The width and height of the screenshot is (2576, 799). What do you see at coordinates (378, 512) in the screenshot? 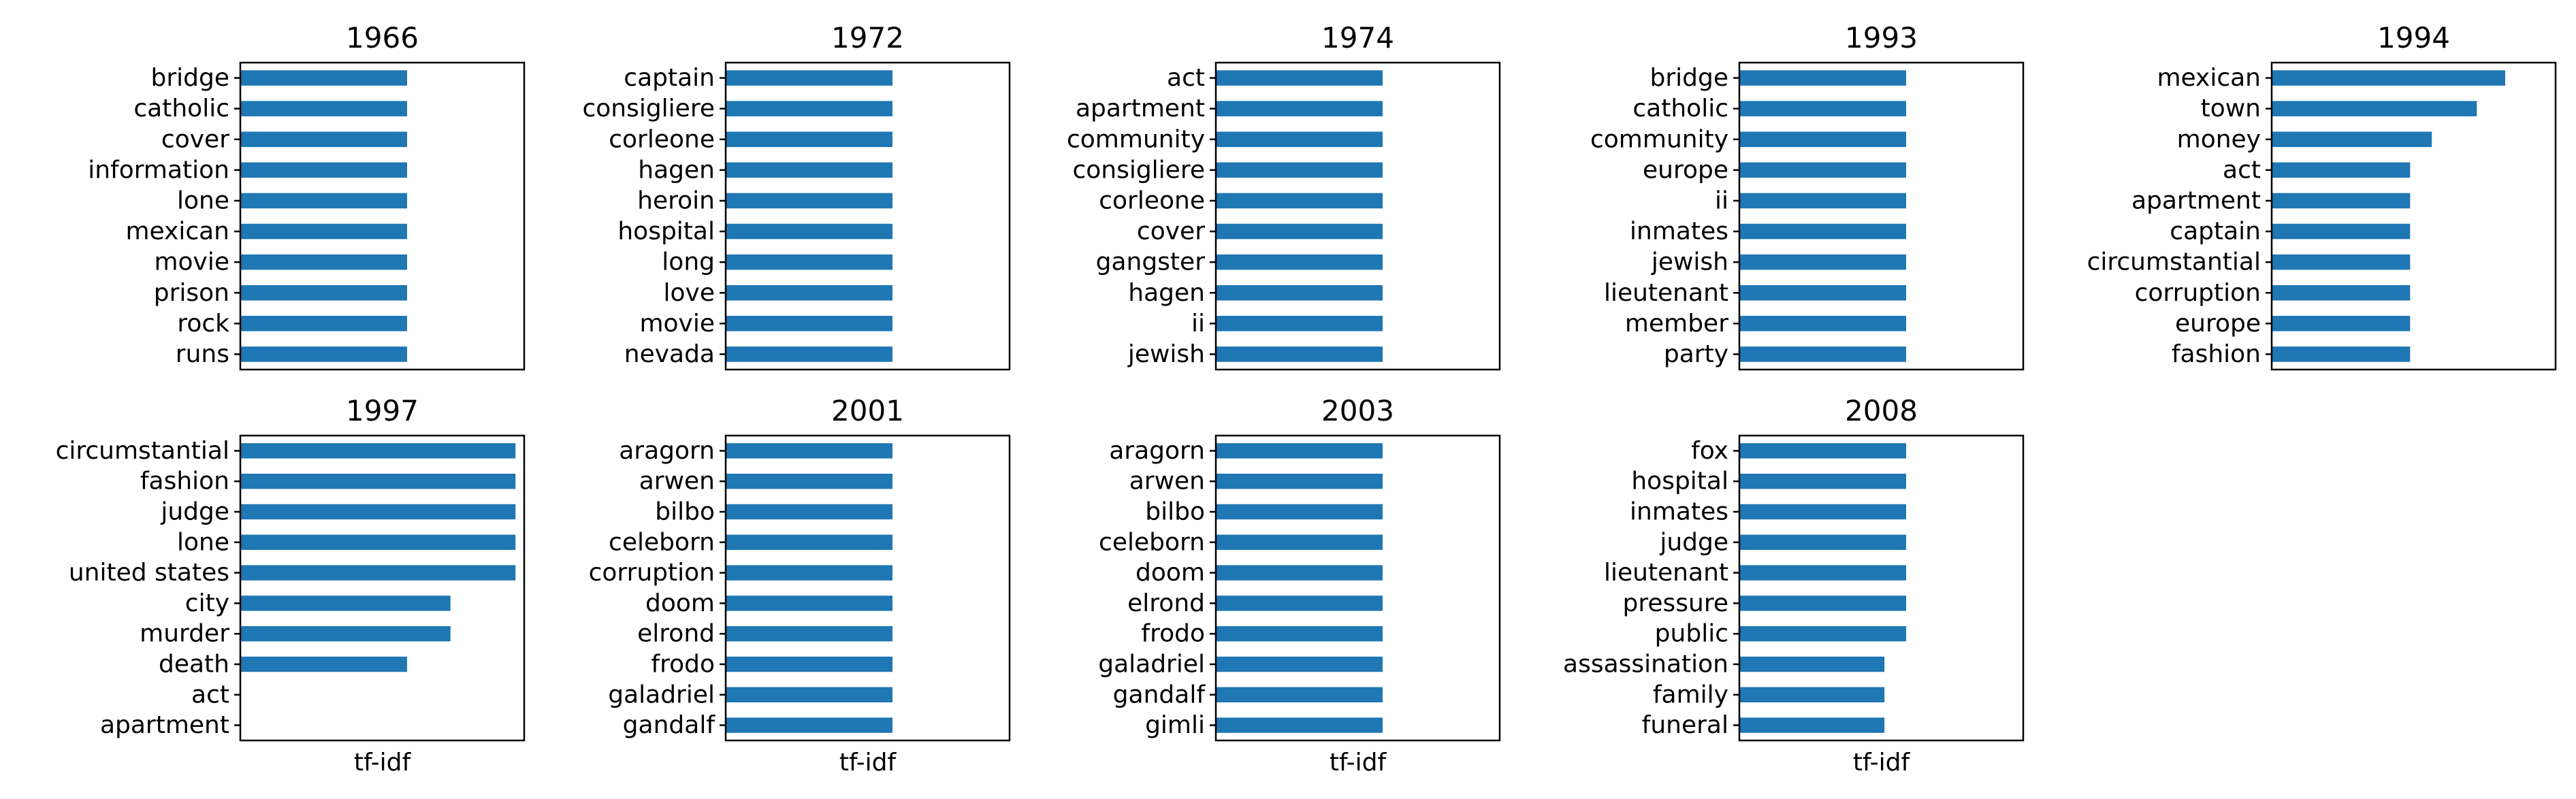
I see `bar-judge` at bounding box center [378, 512].